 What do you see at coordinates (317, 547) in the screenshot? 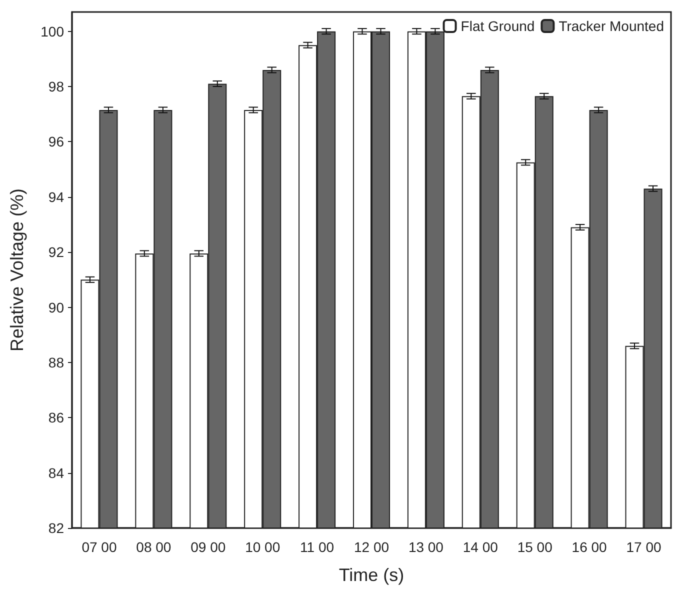
I see `x-tick-label: 11 00` at bounding box center [317, 547].